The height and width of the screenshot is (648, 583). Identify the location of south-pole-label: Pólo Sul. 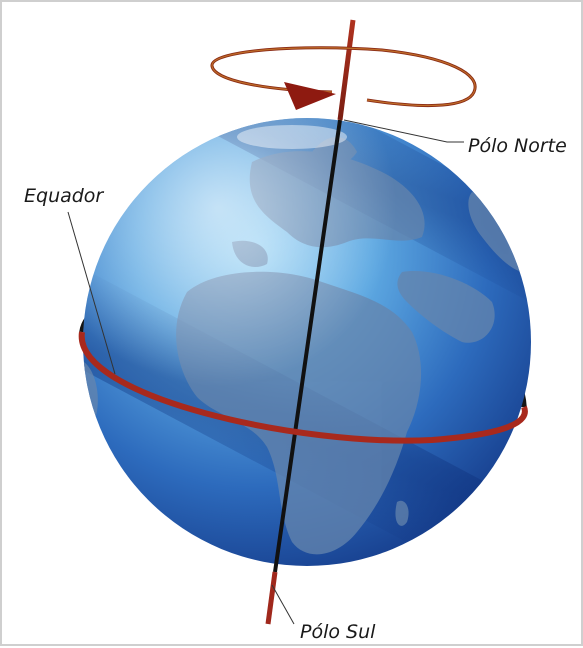
(338, 632).